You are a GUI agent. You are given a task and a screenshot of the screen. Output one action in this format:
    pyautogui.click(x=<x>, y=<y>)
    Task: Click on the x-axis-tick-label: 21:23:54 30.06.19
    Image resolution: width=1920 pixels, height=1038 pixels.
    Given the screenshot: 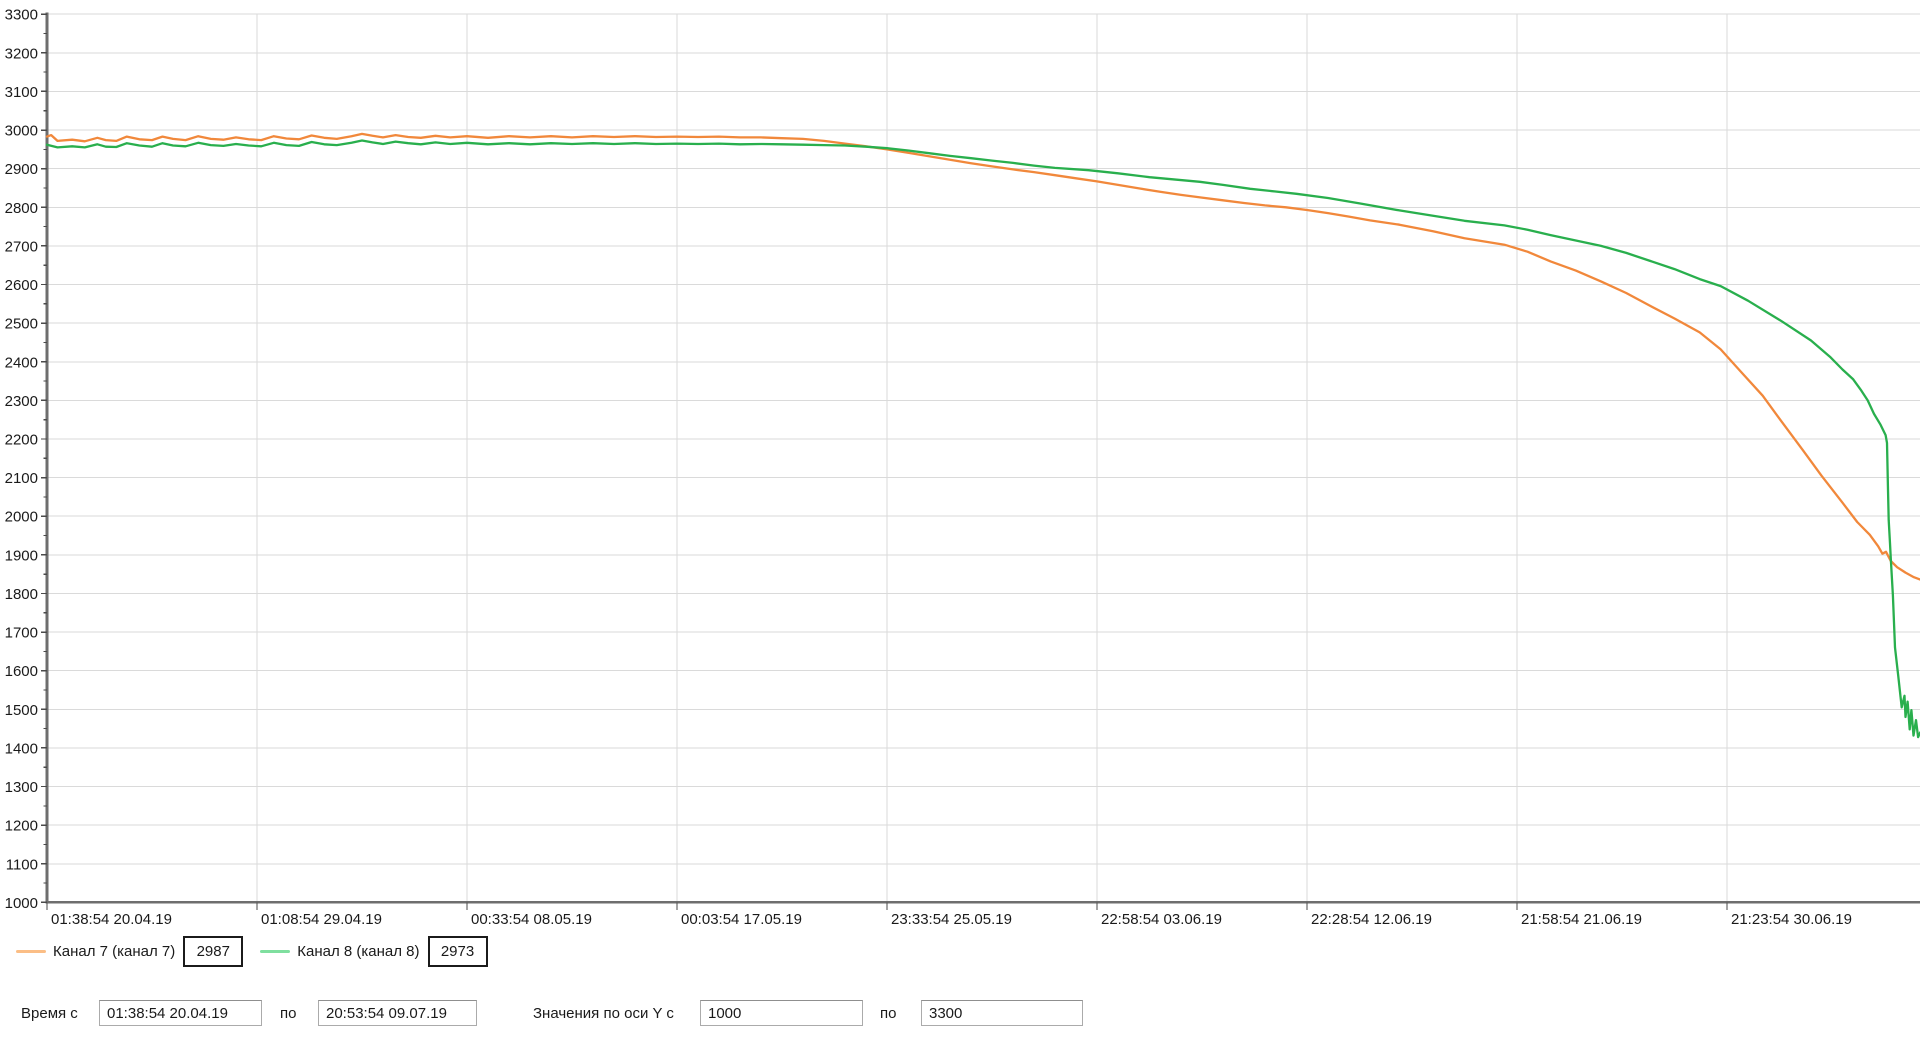 What is the action you would take?
    pyautogui.click(x=1791, y=919)
    